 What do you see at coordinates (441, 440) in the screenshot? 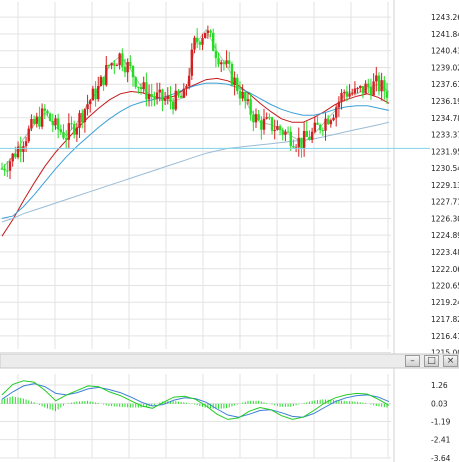
I see `osc-y-tick-label: -2.41` at bounding box center [441, 440].